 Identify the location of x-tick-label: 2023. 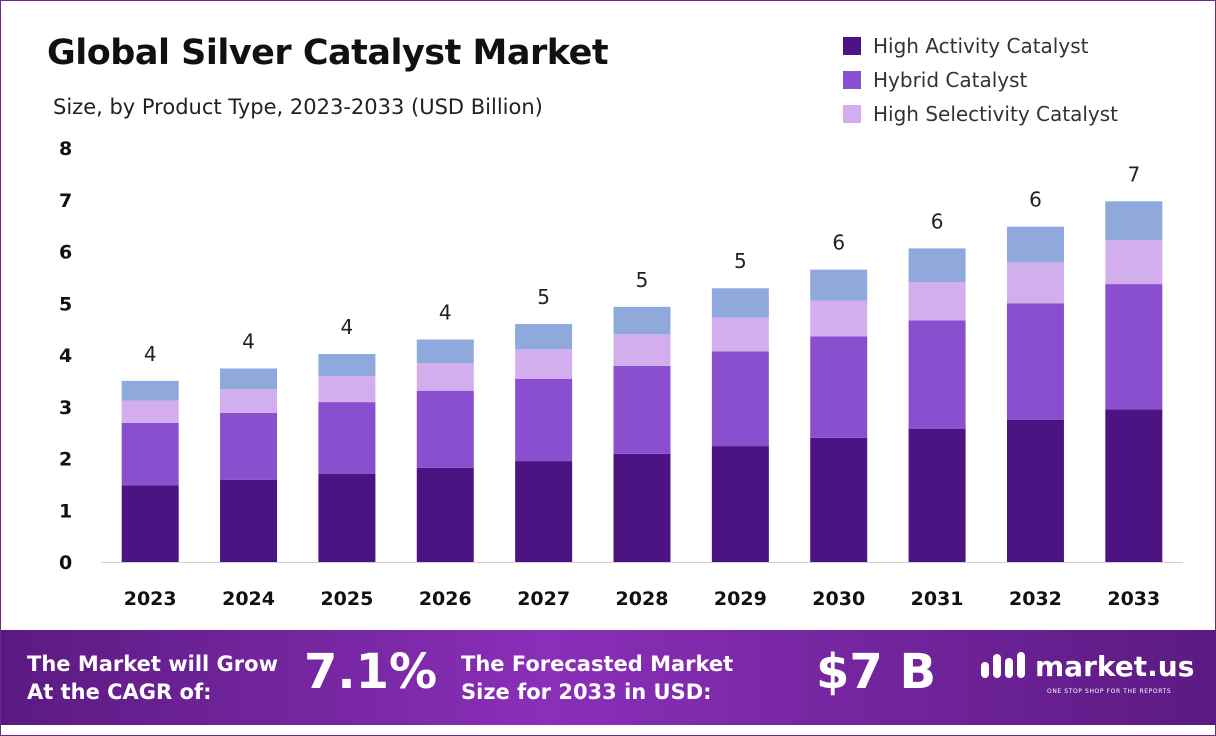
(150, 599).